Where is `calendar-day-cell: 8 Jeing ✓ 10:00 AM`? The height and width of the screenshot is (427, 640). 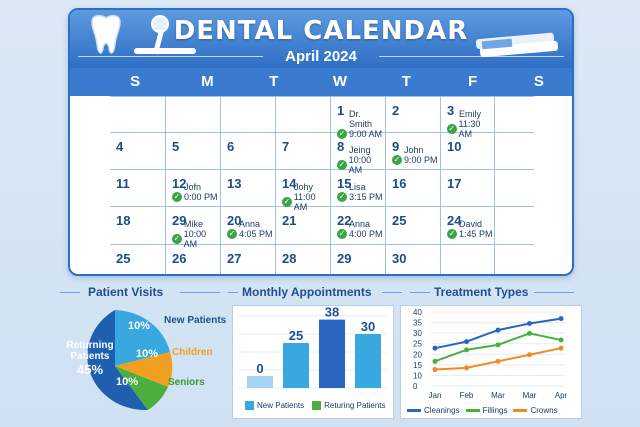
calendar-day-cell: 8 Jeing ✓ 10:00 AM is located at coordinates (357, 154).